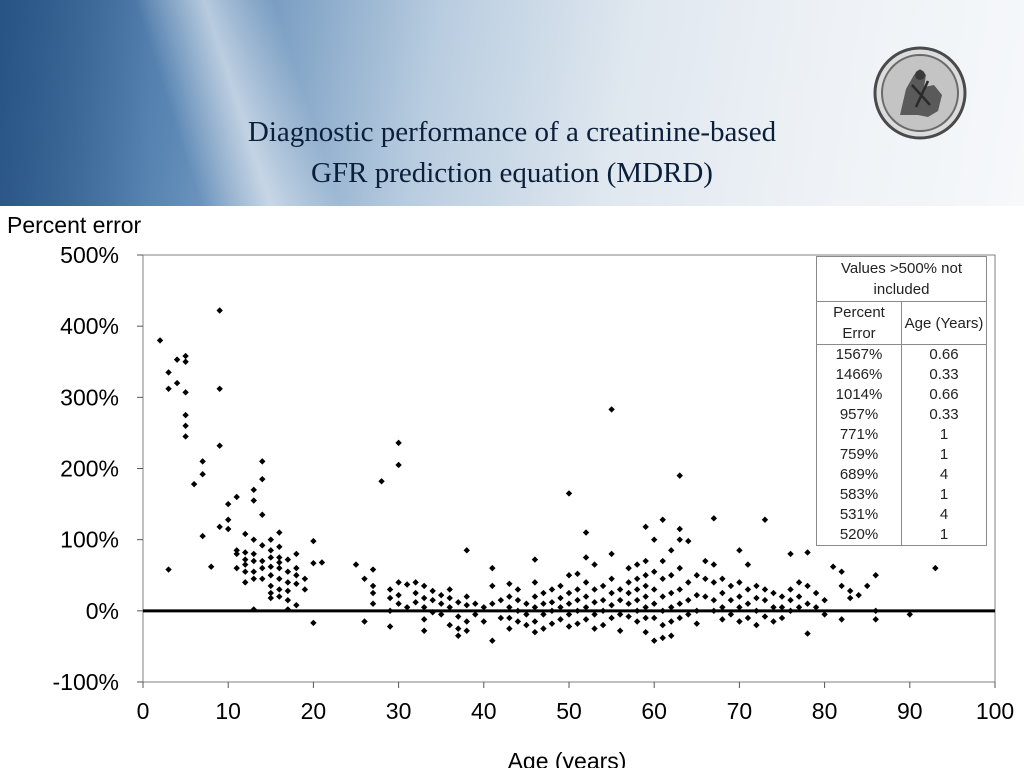 This screenshot has height=768, width=1024. Describe the element at coordinates (89, 255) in the screenshot. I see `y-tick-label: 500%` at that location.